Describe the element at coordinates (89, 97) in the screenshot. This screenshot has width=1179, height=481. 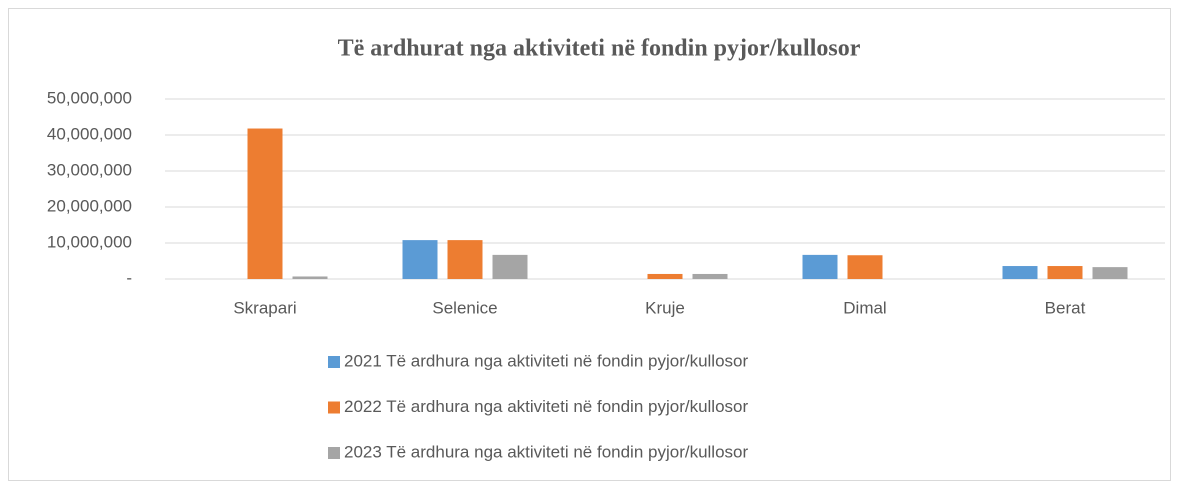
I see `y-tick-label: 50,000,000` at that location.